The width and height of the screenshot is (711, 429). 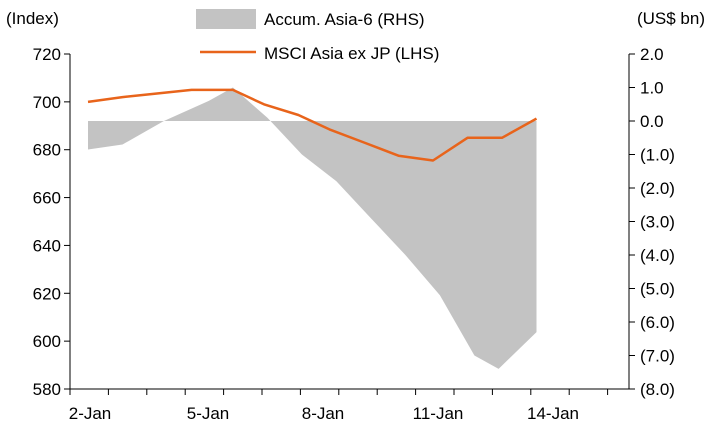 What do you see at coordinates (208, 413) in the screenshot?
I see `x-axis-tick-label: 5-Jan` at bounding box center [208, 413].